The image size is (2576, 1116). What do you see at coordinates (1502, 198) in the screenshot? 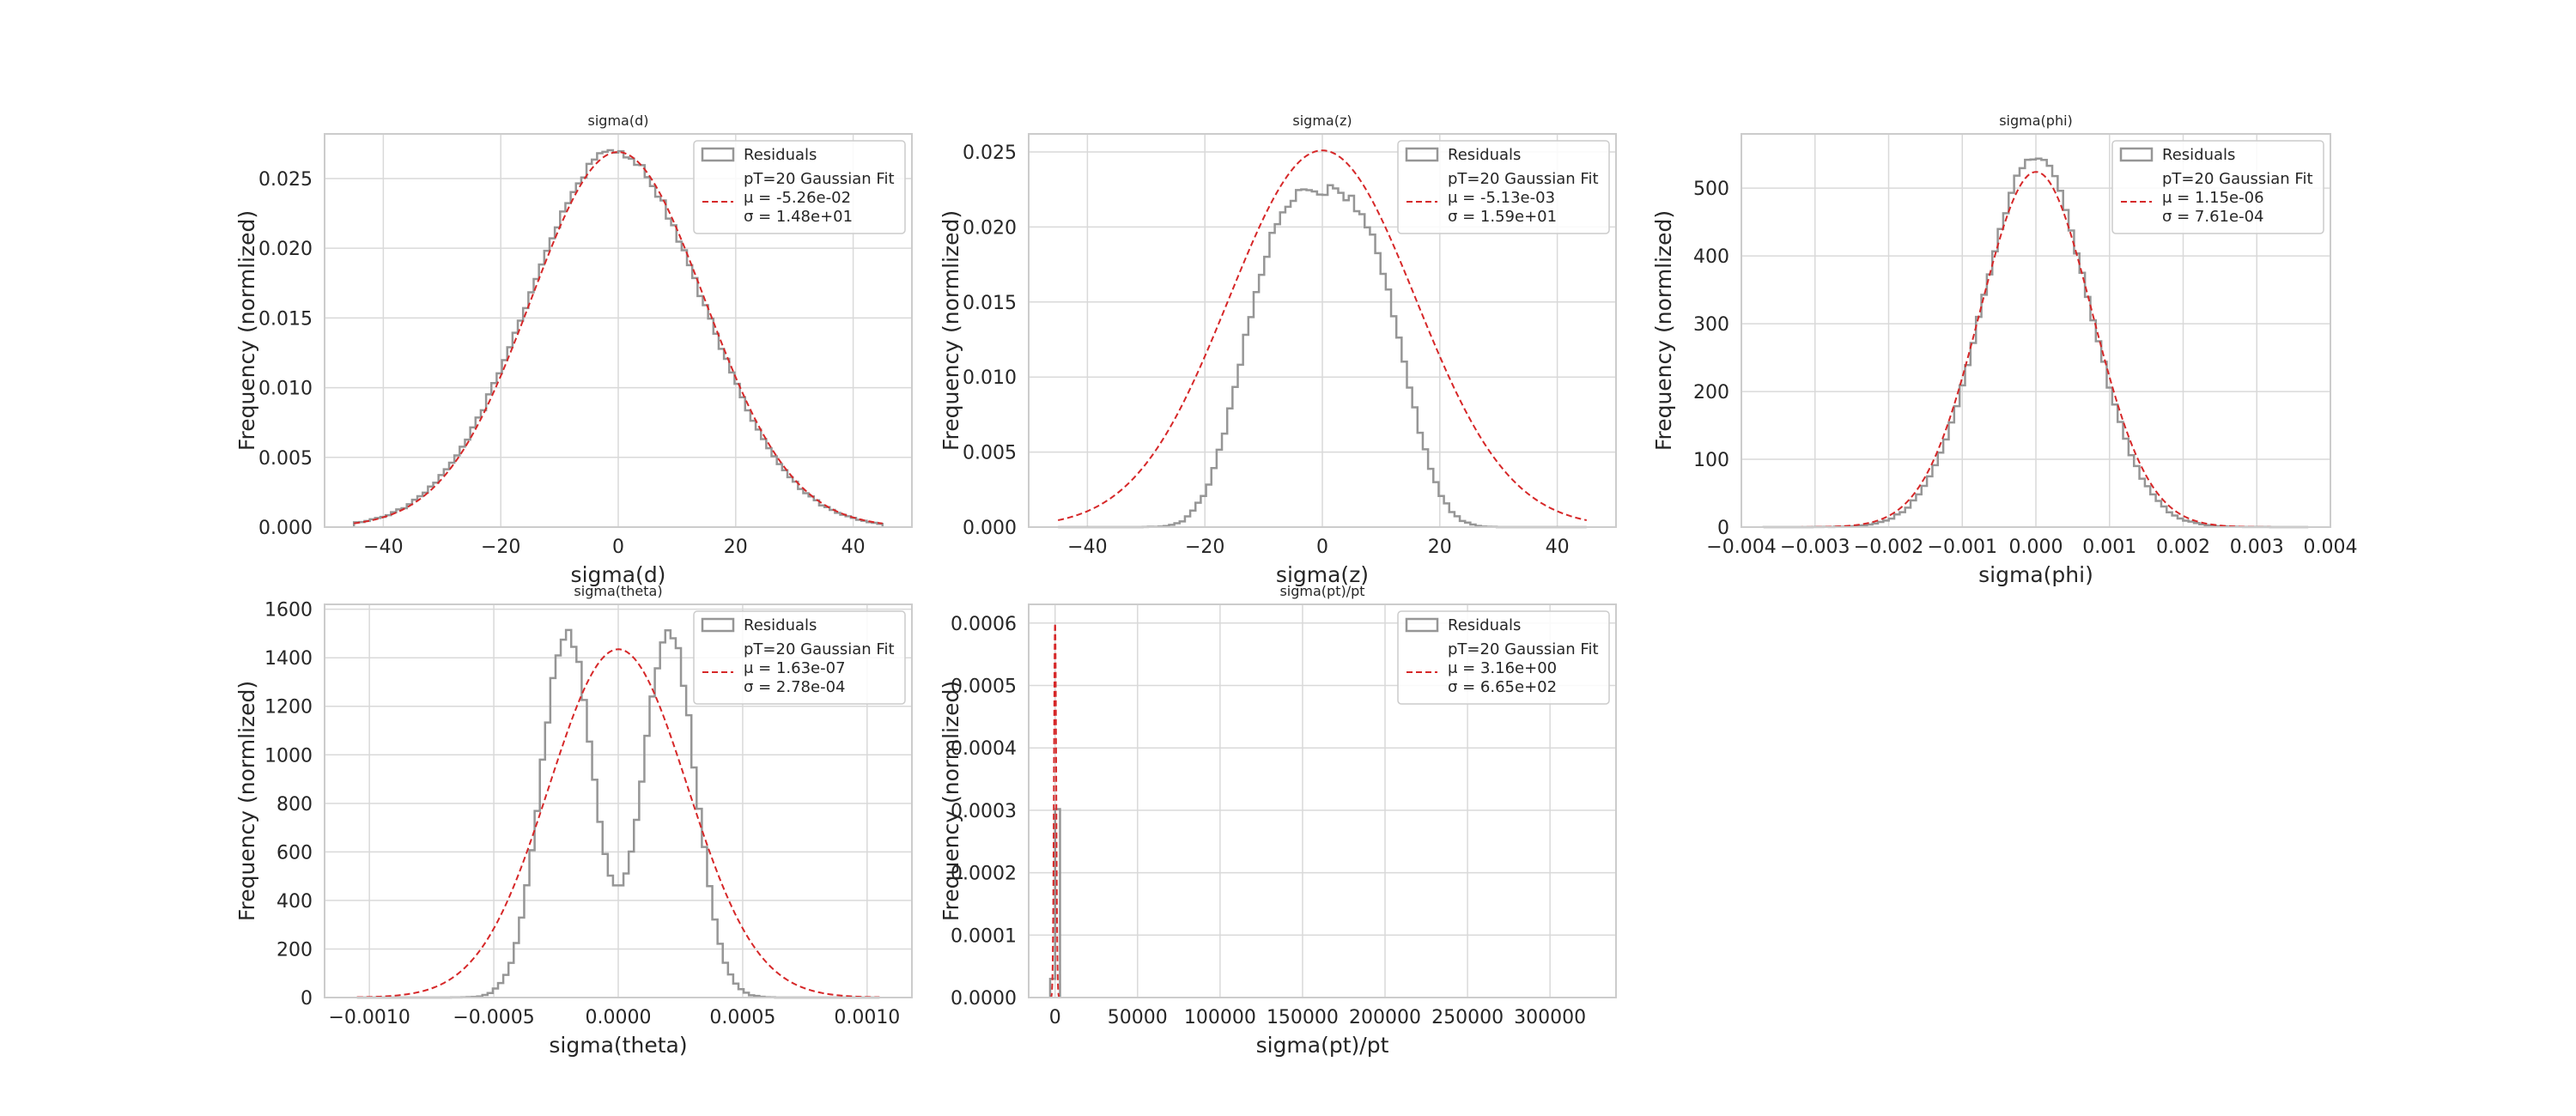
I see `legend-mu-text: μ = -5.13e-03` at bounding box center [1502, 198].